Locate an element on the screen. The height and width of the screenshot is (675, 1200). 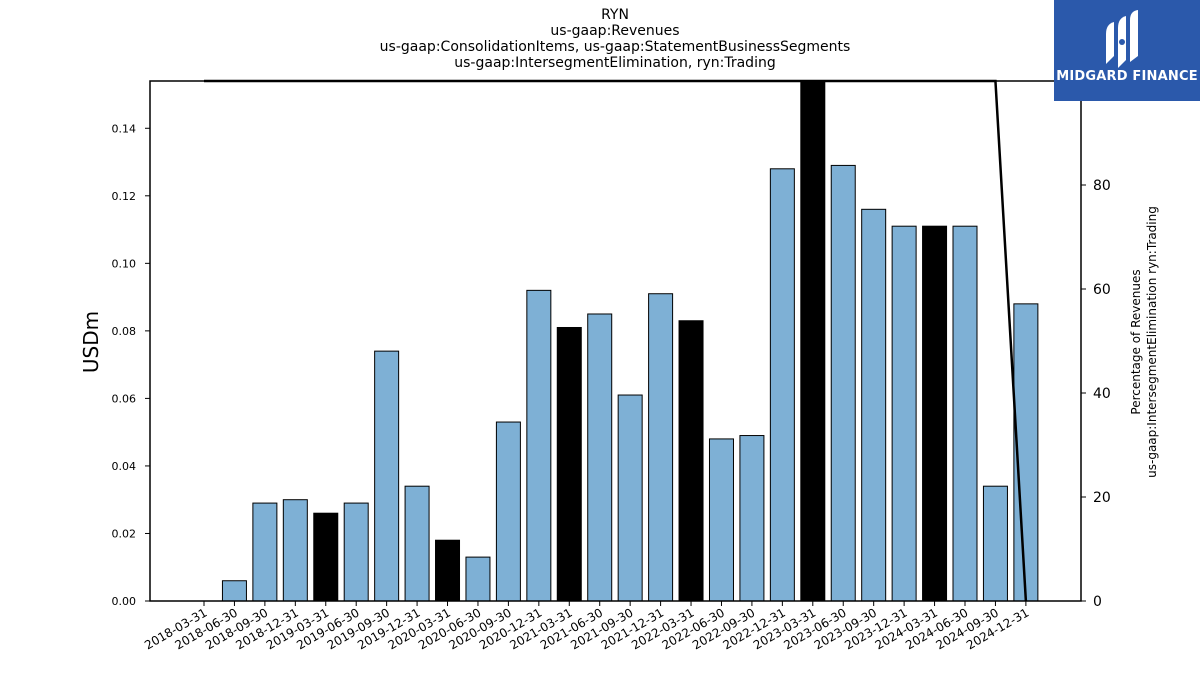
y2-tick-label: 0 is located at coordinates (1097, 602).